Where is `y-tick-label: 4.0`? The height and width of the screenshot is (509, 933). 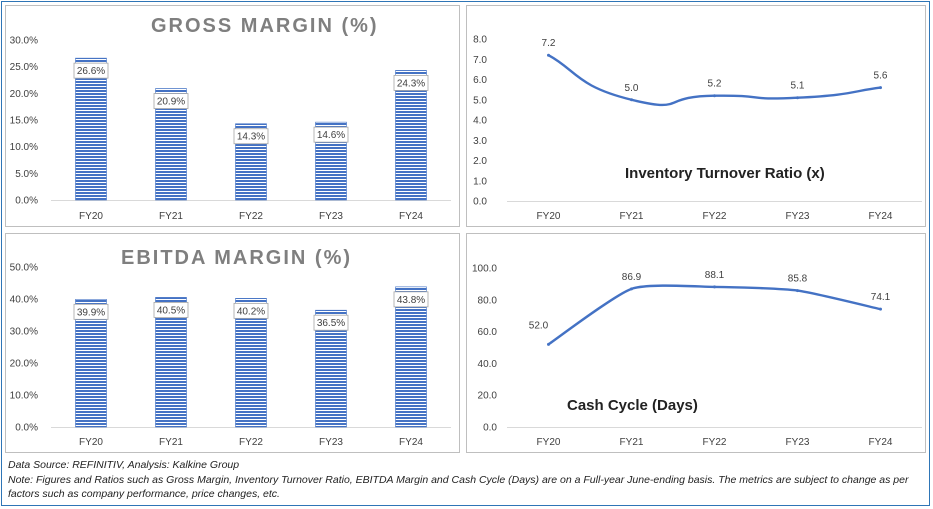
y-tick-label: 4.0 is located at coordinates (480, 121).